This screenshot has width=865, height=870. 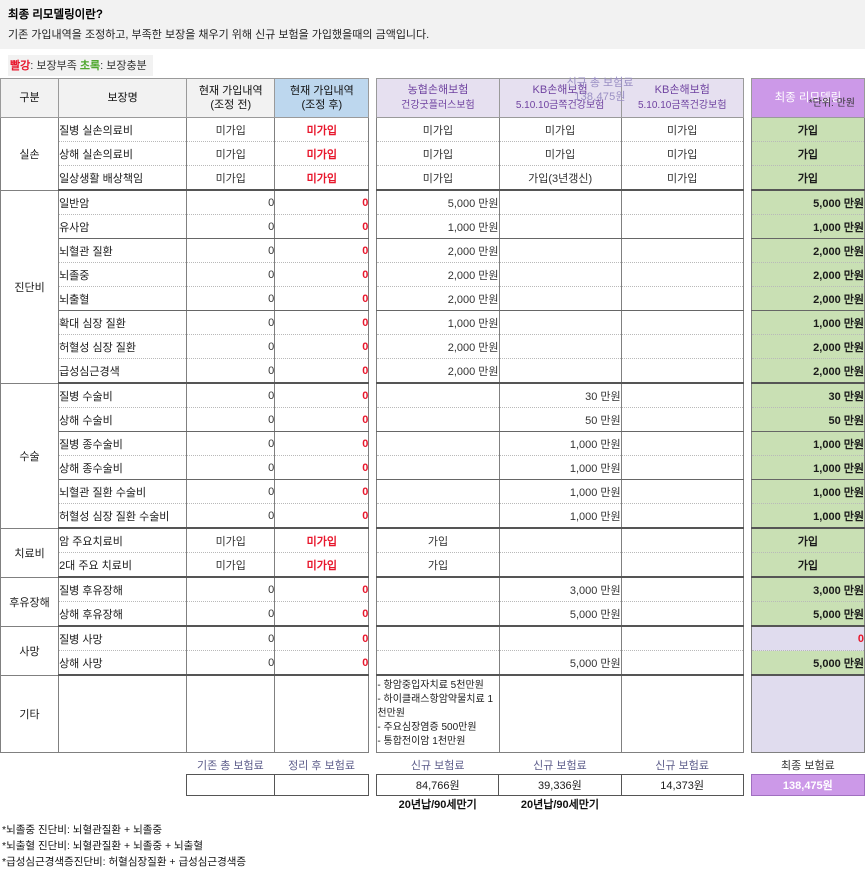 I want to click on category-cell: 수술, so click(x=30, y=455).